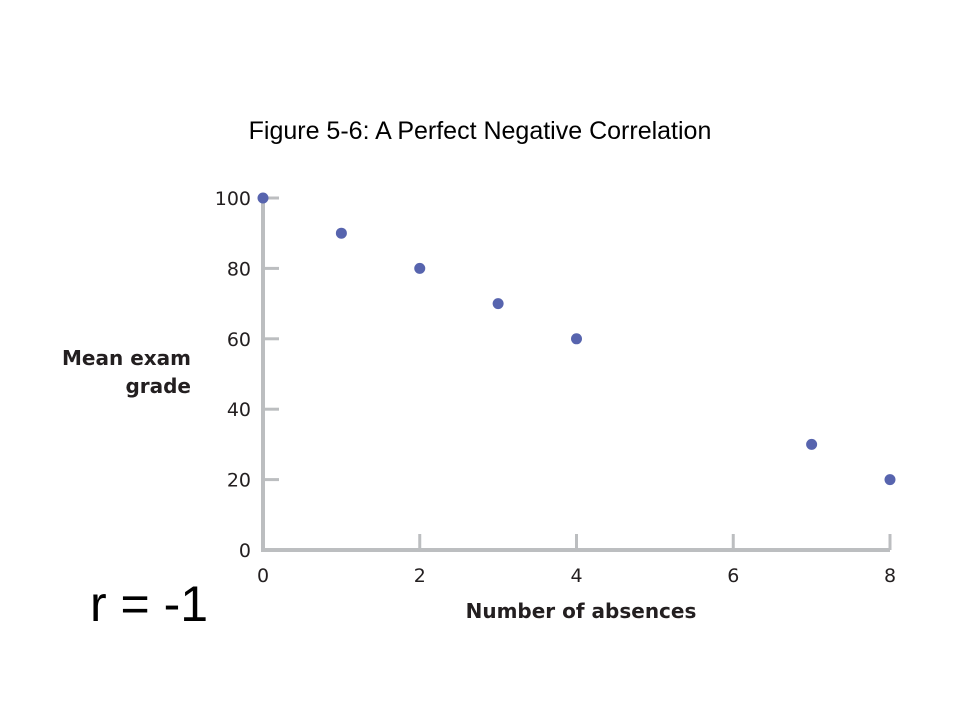 This screenshot has width=960, height=720. Describe the element at coordinates (576, 560) in the screenshot. I see `x-axis-ticks: 0 2 4 6 8` at that location.